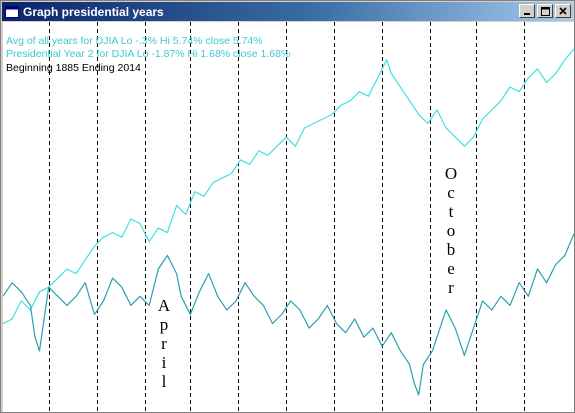  I want to click on legend-line-range: Beginning 1885 Ending 2014, so click(73, 68).